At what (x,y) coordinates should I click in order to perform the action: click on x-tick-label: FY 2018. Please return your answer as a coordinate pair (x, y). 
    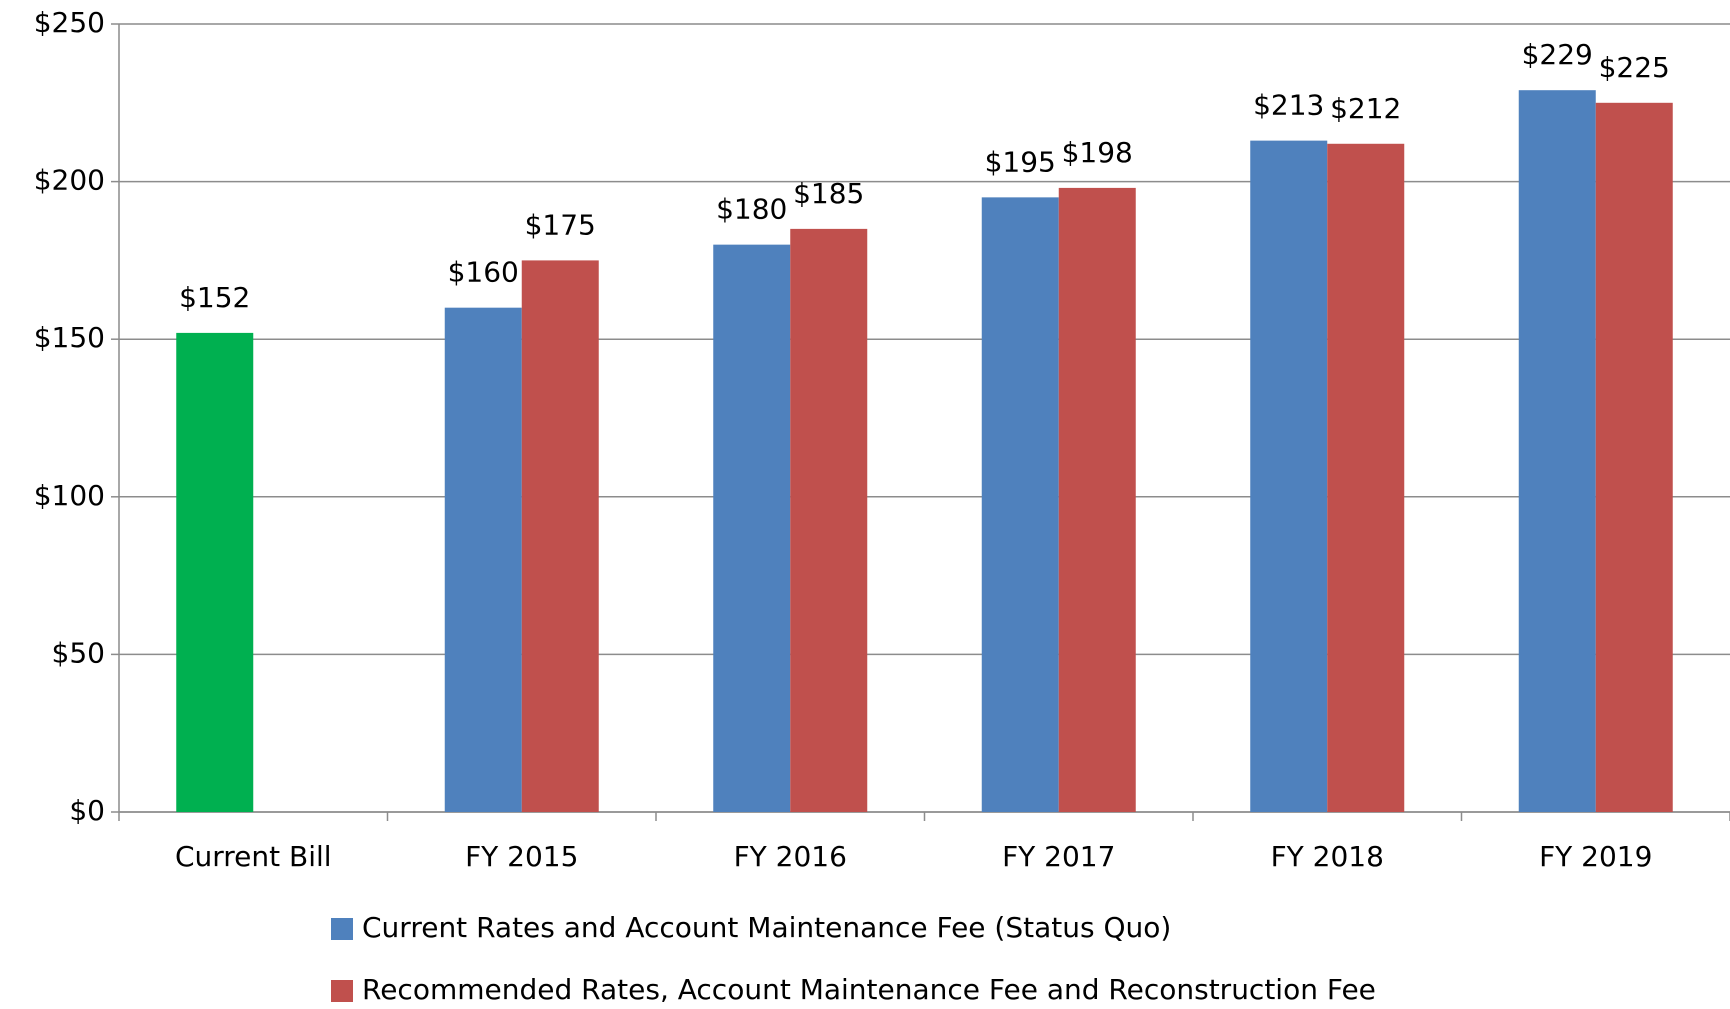
    Looking at the image, I should click on (1327, 856).